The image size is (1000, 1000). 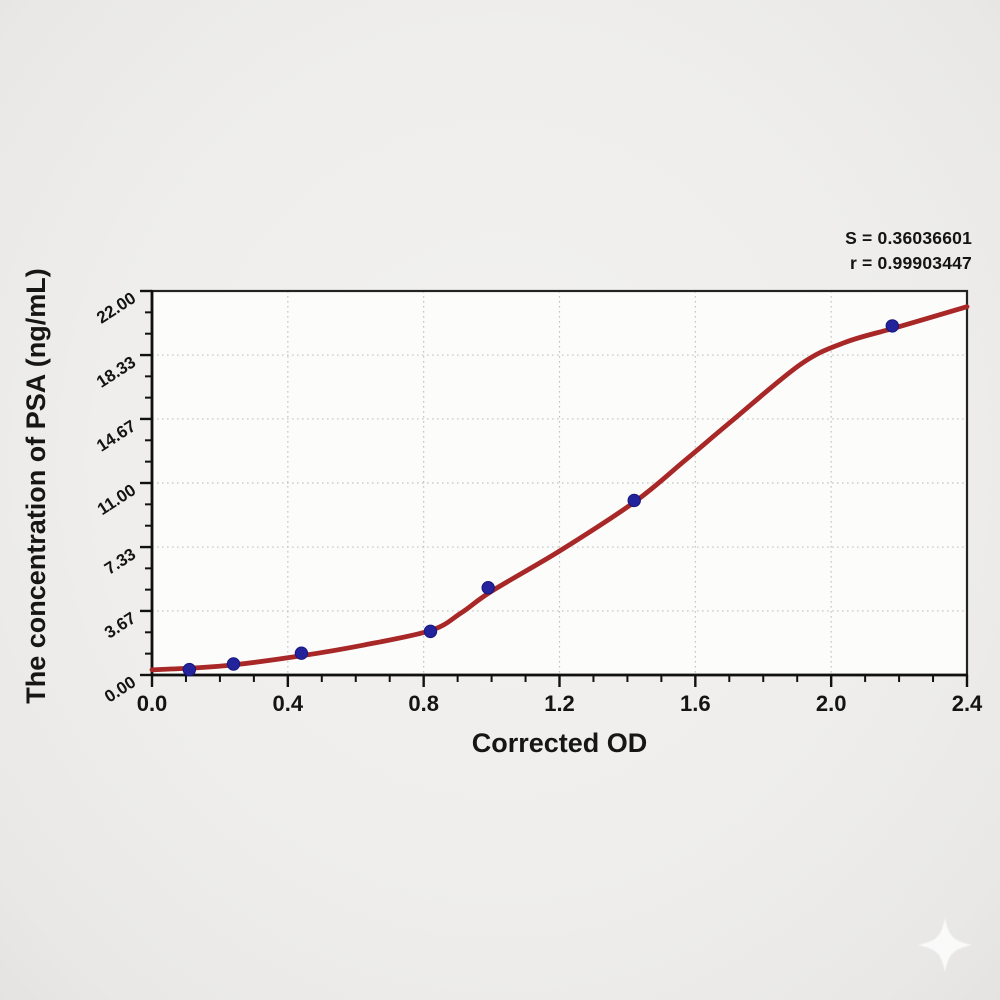 What do you see at coordinates (116, 371) in the screenshot?
I see `y-tick-label: 18.33` at bounding box center [116, 371].